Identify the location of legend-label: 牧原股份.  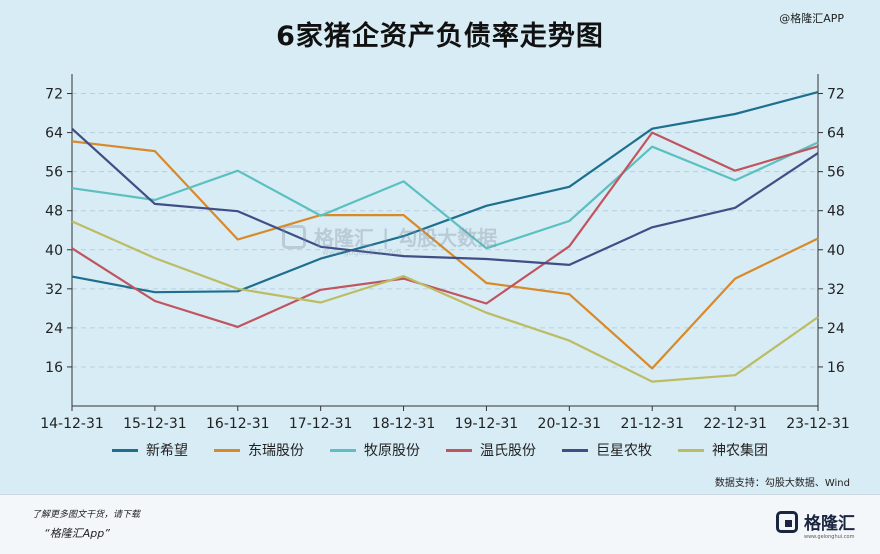
(392, 451).